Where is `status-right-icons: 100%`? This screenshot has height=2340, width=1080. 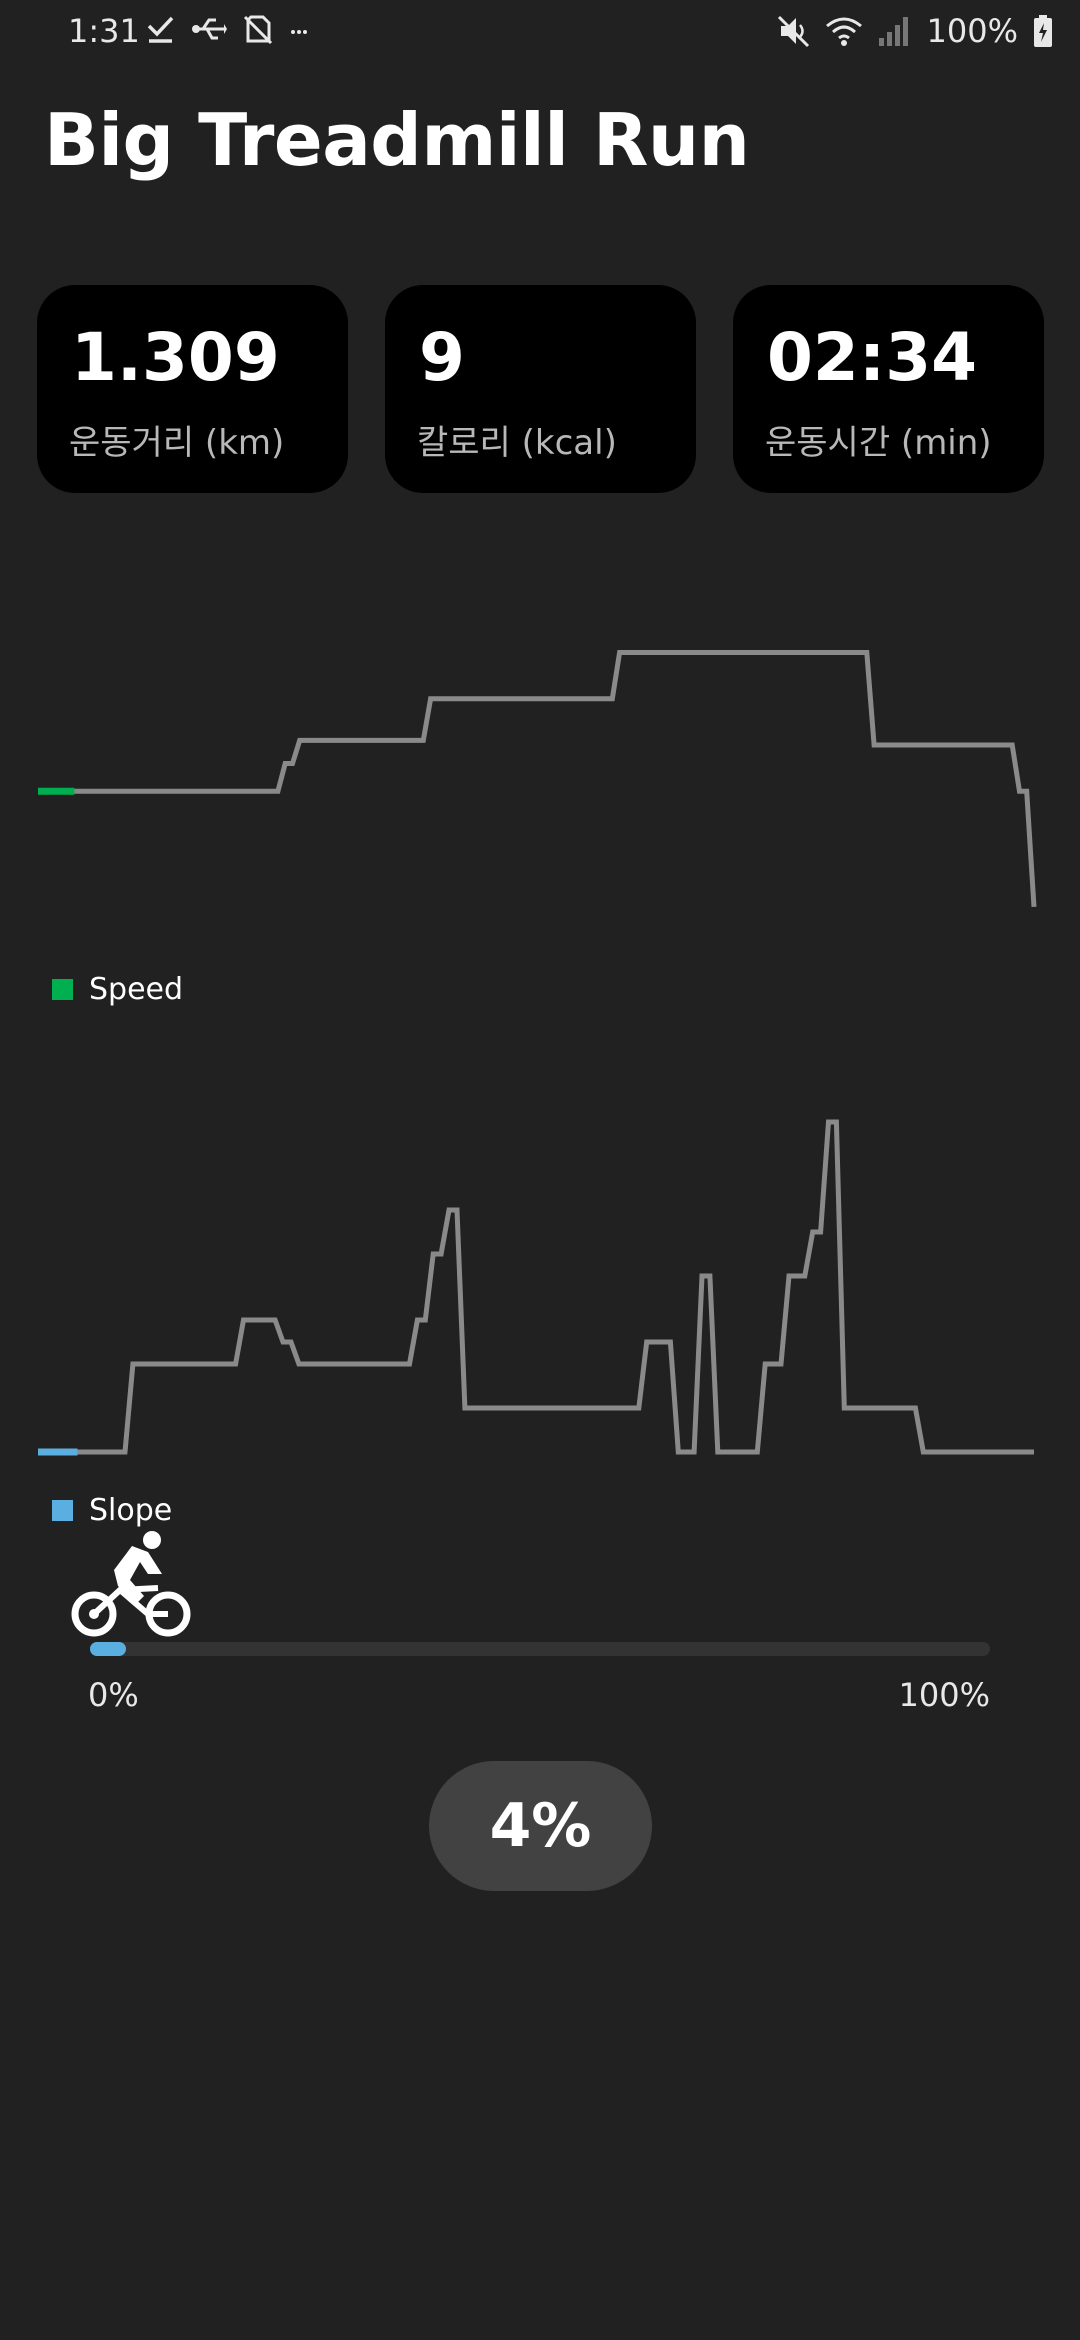
status-right-icons: 100% is located at coordinates (915, 31).